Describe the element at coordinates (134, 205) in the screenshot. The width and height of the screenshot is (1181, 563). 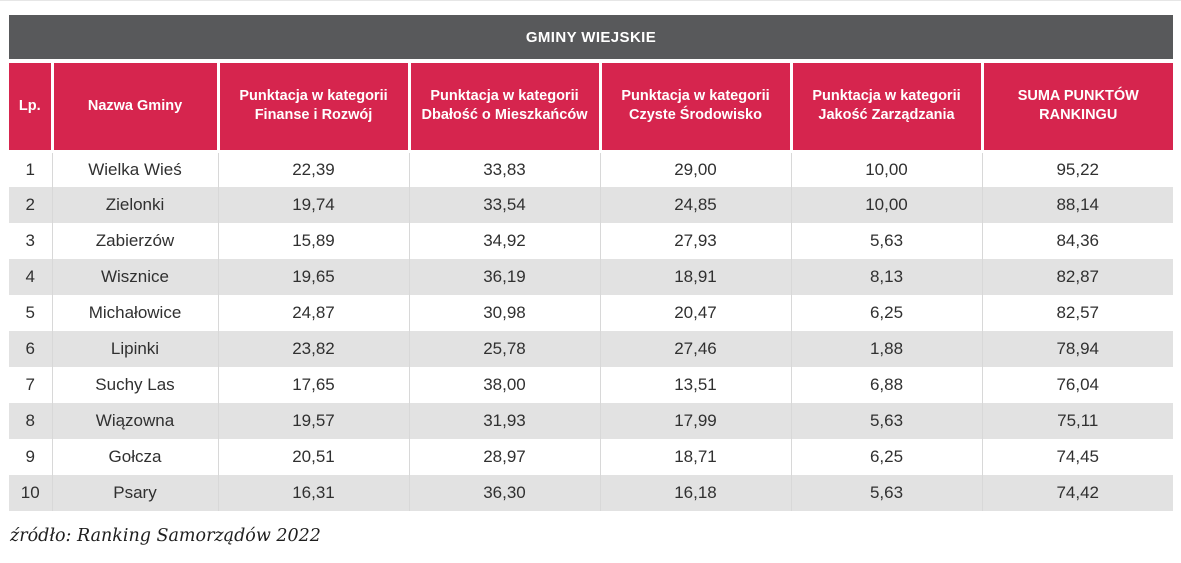
I see `gmina-name-cell: Zielonki` at that location.